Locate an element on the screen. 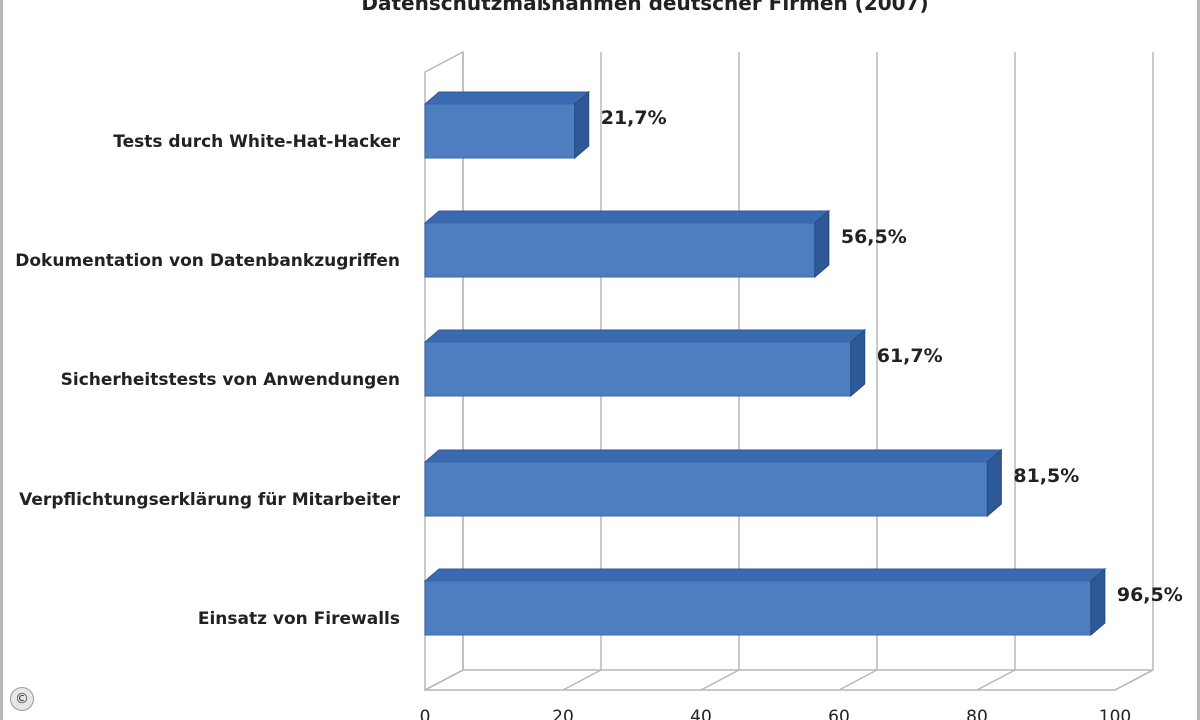 The image size is (1200, 720). x-tick-label: 60 is located at coordinates (839, 713).